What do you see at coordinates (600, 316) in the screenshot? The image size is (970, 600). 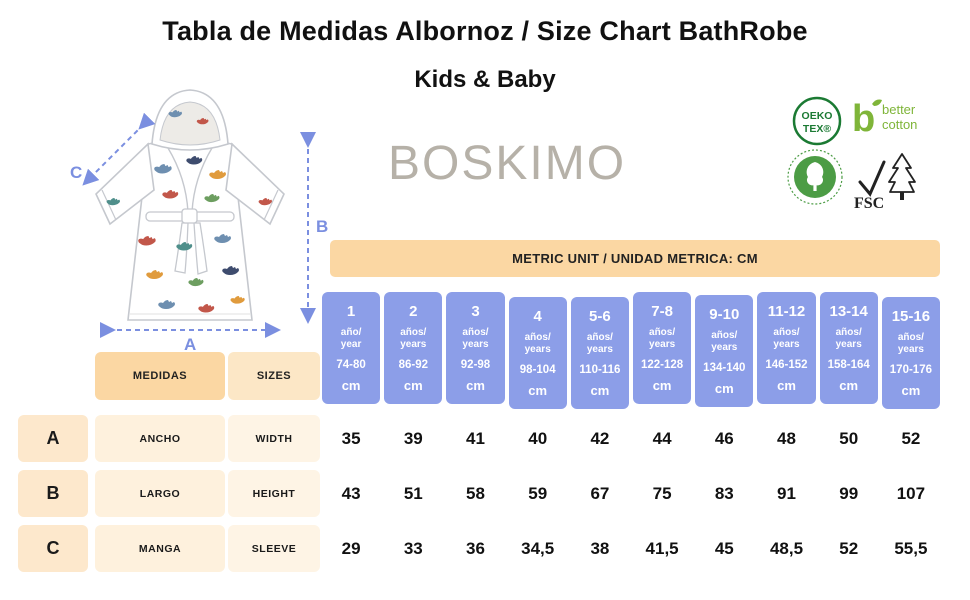 I see `size-label: 5-6` at bounding box center [600, 316].